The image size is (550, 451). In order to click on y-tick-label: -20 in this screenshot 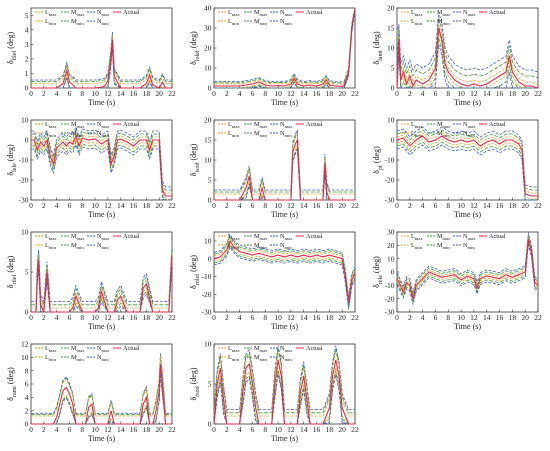, I will do `click(207, 294)`.